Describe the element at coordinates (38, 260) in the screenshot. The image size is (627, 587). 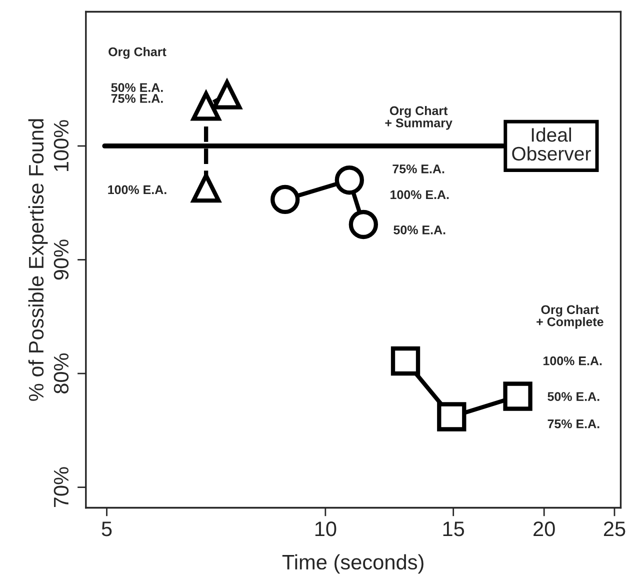
I see `y-axis-title: % of Possible Expertise Found` at that location.